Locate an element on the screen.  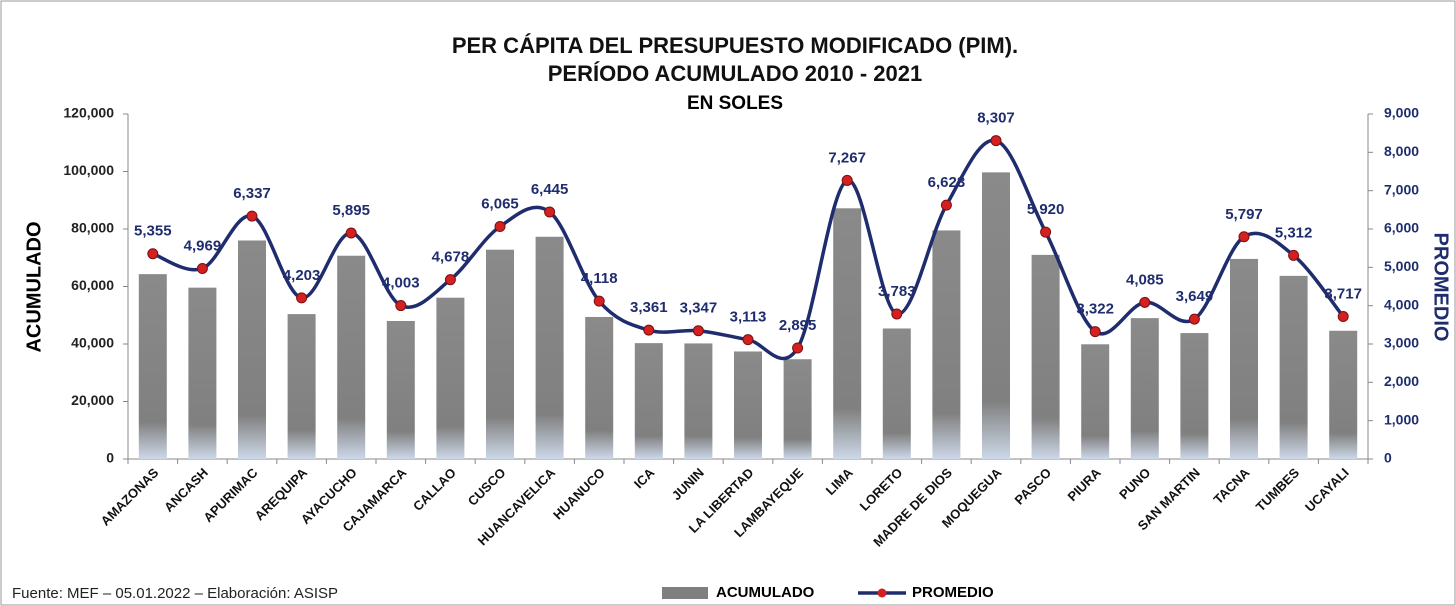
value-label: 6,623 is located at coordinates (947, 182).